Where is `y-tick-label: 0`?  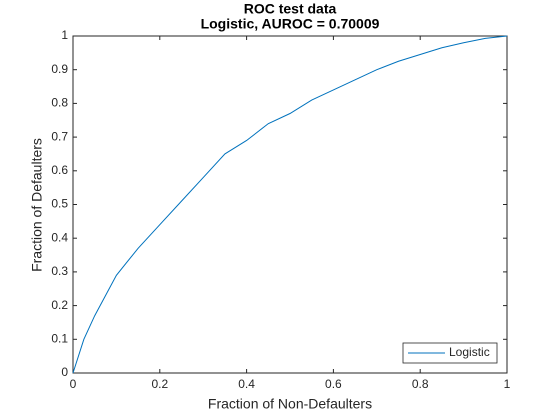
y-tick-label: 0 is located at coordinates (64, 372).